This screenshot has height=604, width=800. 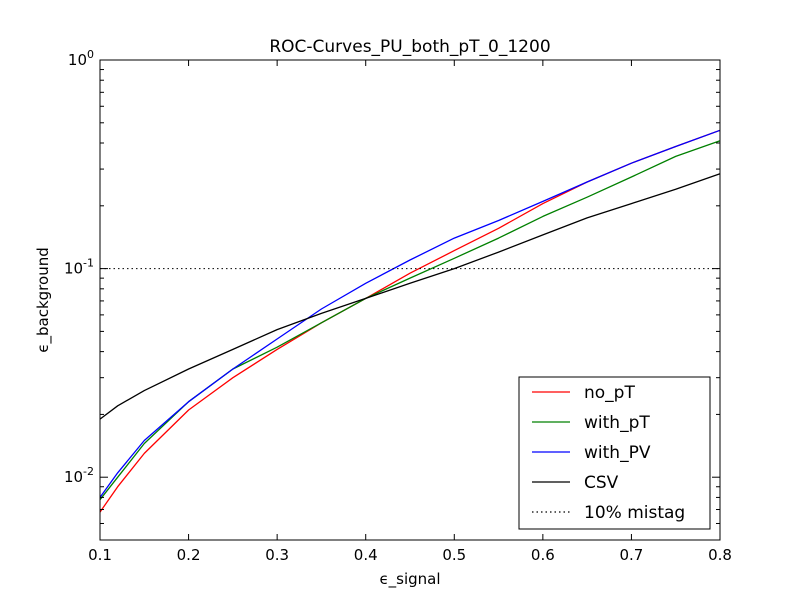 I want to click on legend: no_pT with_pT with_PV CSV 10% mistag, so click(x=614, y=453).